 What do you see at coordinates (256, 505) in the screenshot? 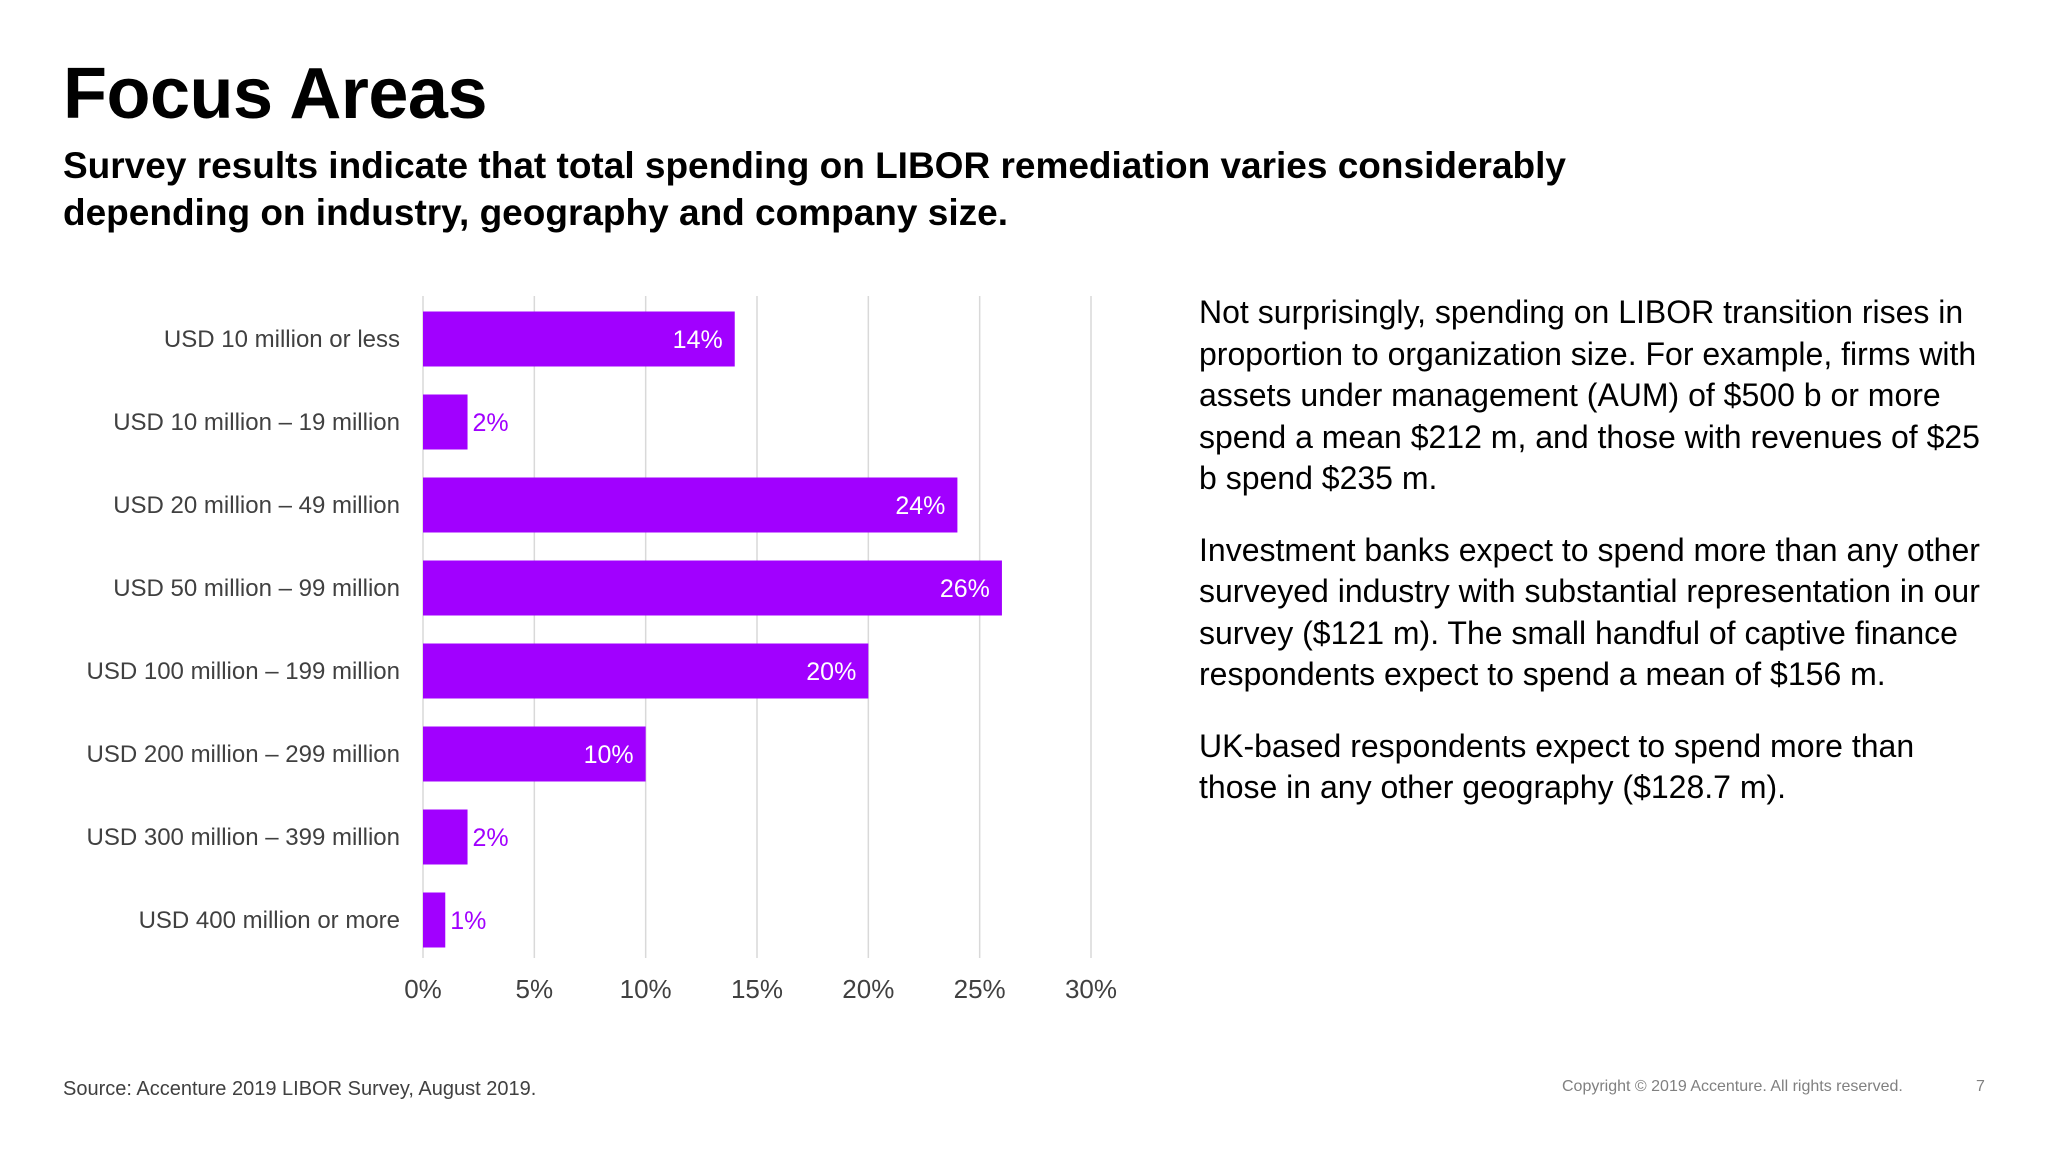
I see `category-label: USD 20 million – 49 million` at bounding box center [256, 505].